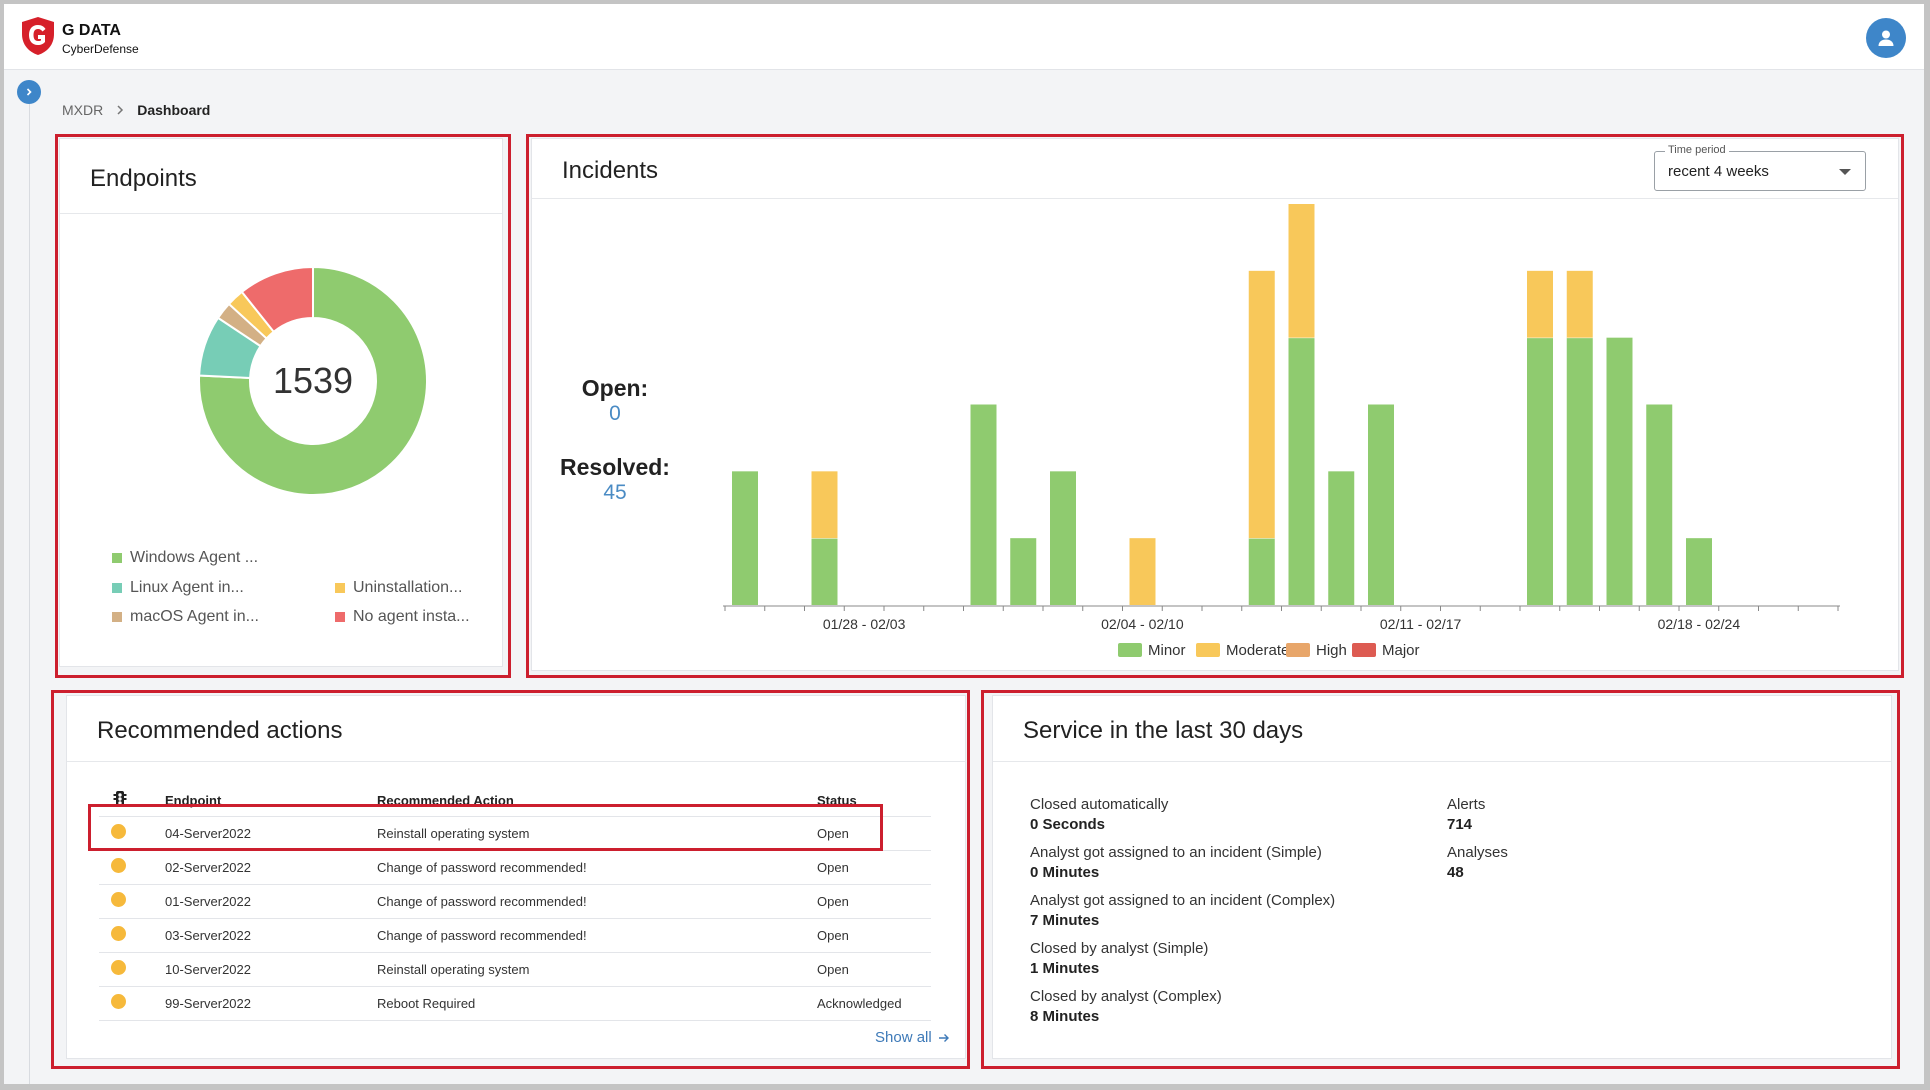 Image resolution: width=1930 pixels, height=1090 pixels. I want to click on donut-svg, so click(313, 380).